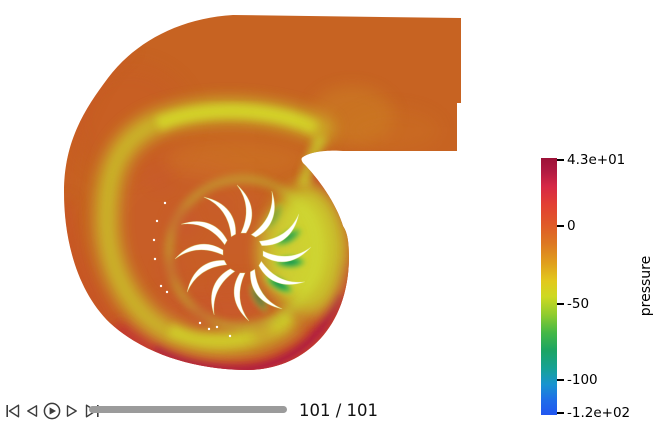  I want to click on colorbar-tick-max: 4.3e+01, so click(591, 160).